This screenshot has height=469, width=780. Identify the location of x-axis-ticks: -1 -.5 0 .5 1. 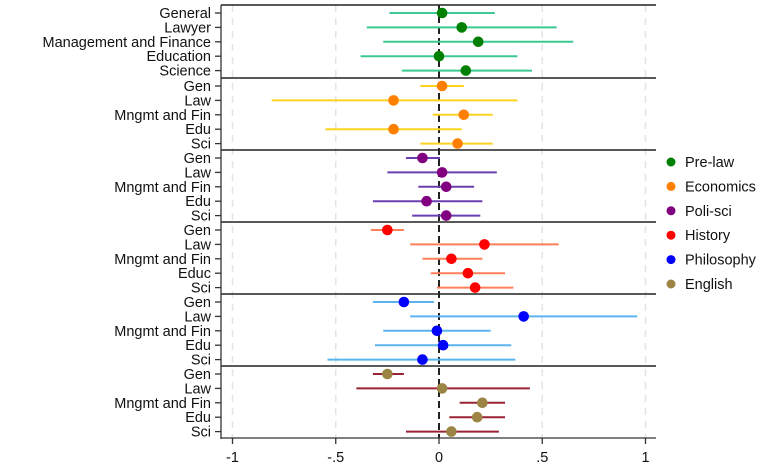
(438, 452).